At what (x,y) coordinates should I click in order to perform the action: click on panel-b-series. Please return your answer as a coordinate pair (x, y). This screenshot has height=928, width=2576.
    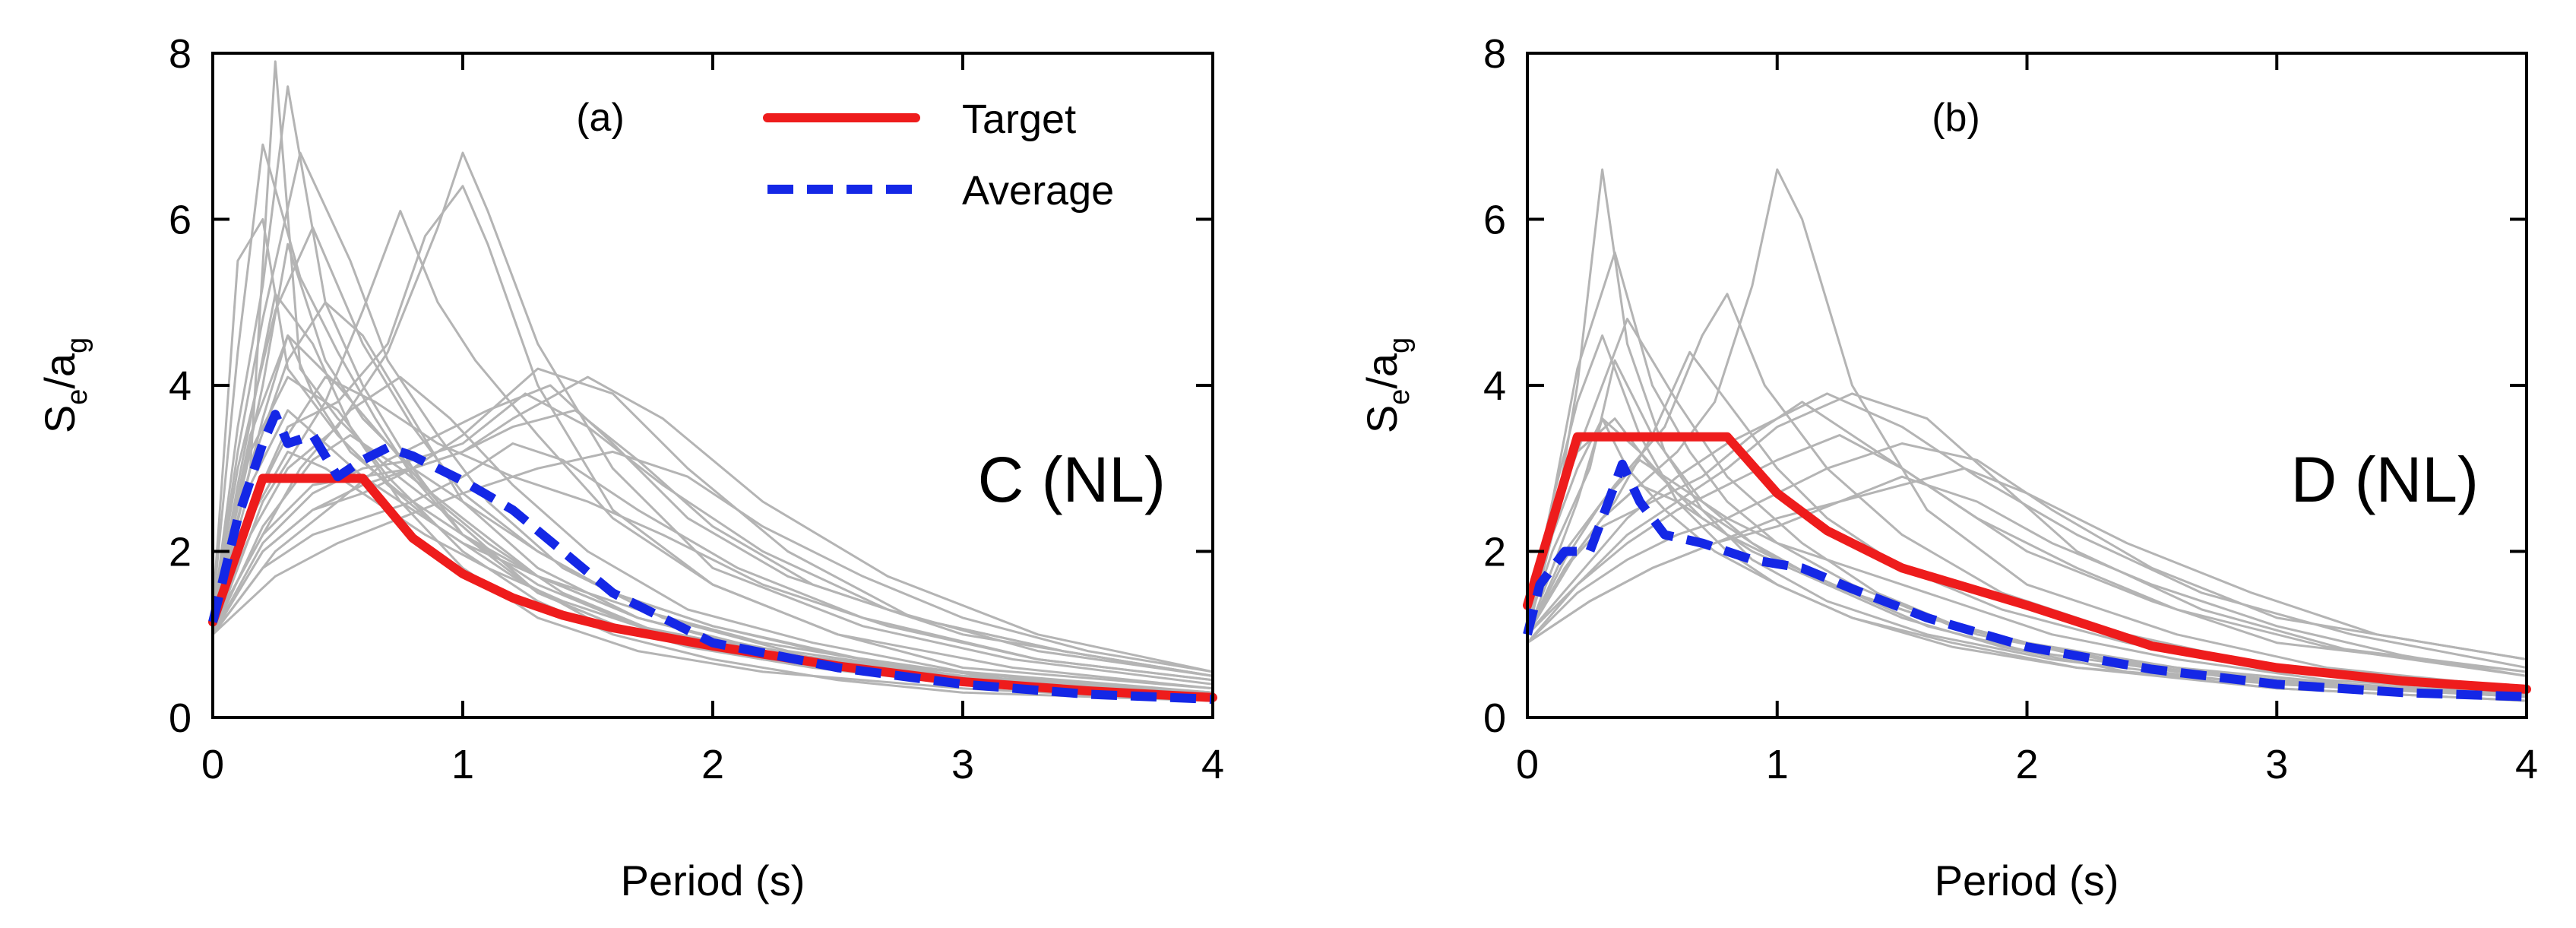
    Looking at the image, I should click on (2027, 567).